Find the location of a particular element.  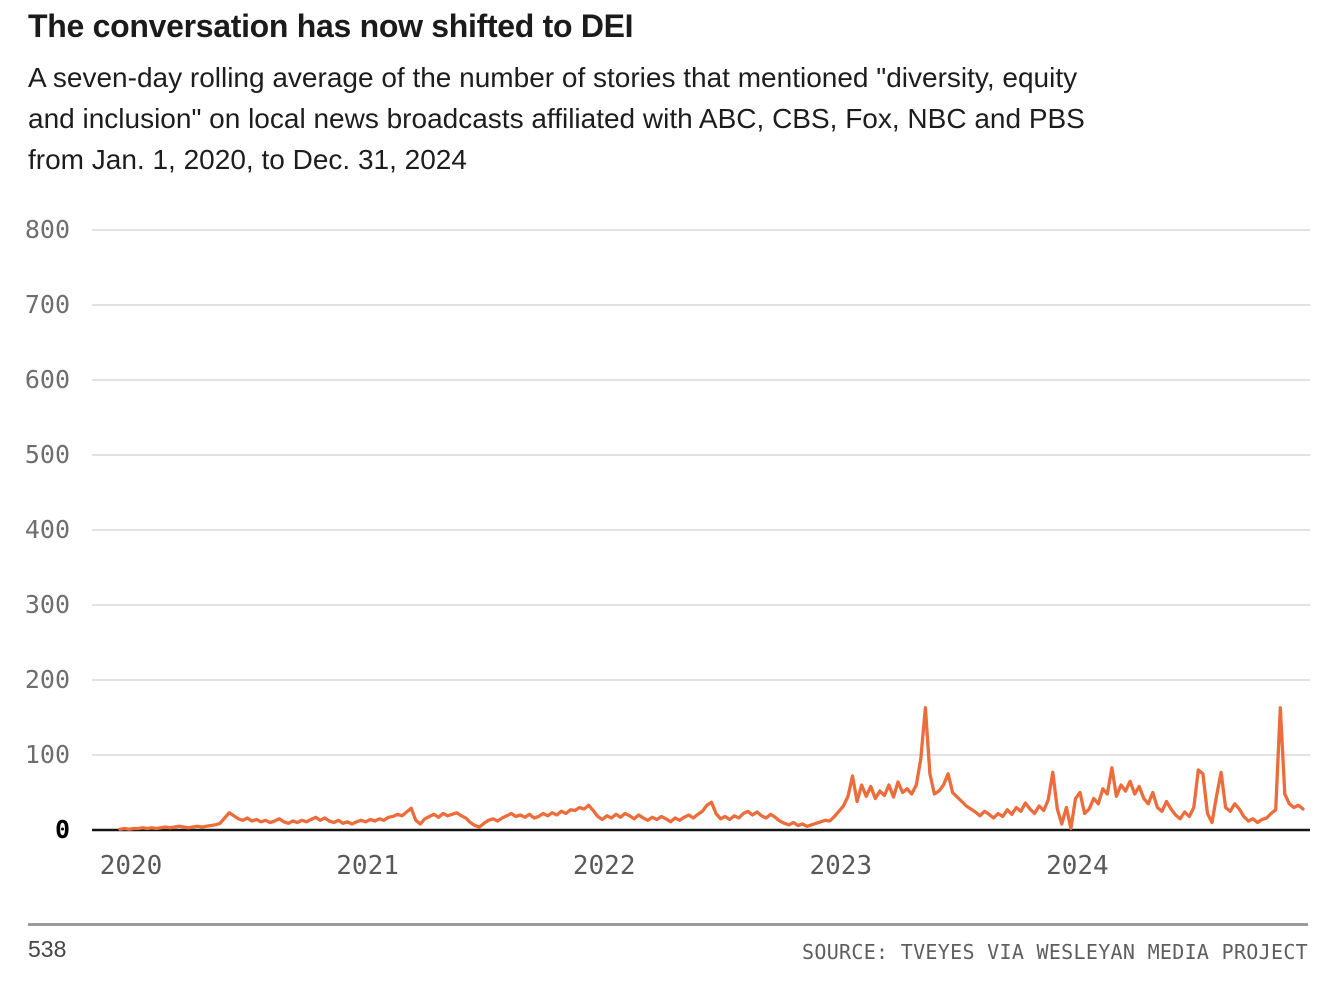

x-axis-tick-label: 2024 is located at coordinates (1077, 866).